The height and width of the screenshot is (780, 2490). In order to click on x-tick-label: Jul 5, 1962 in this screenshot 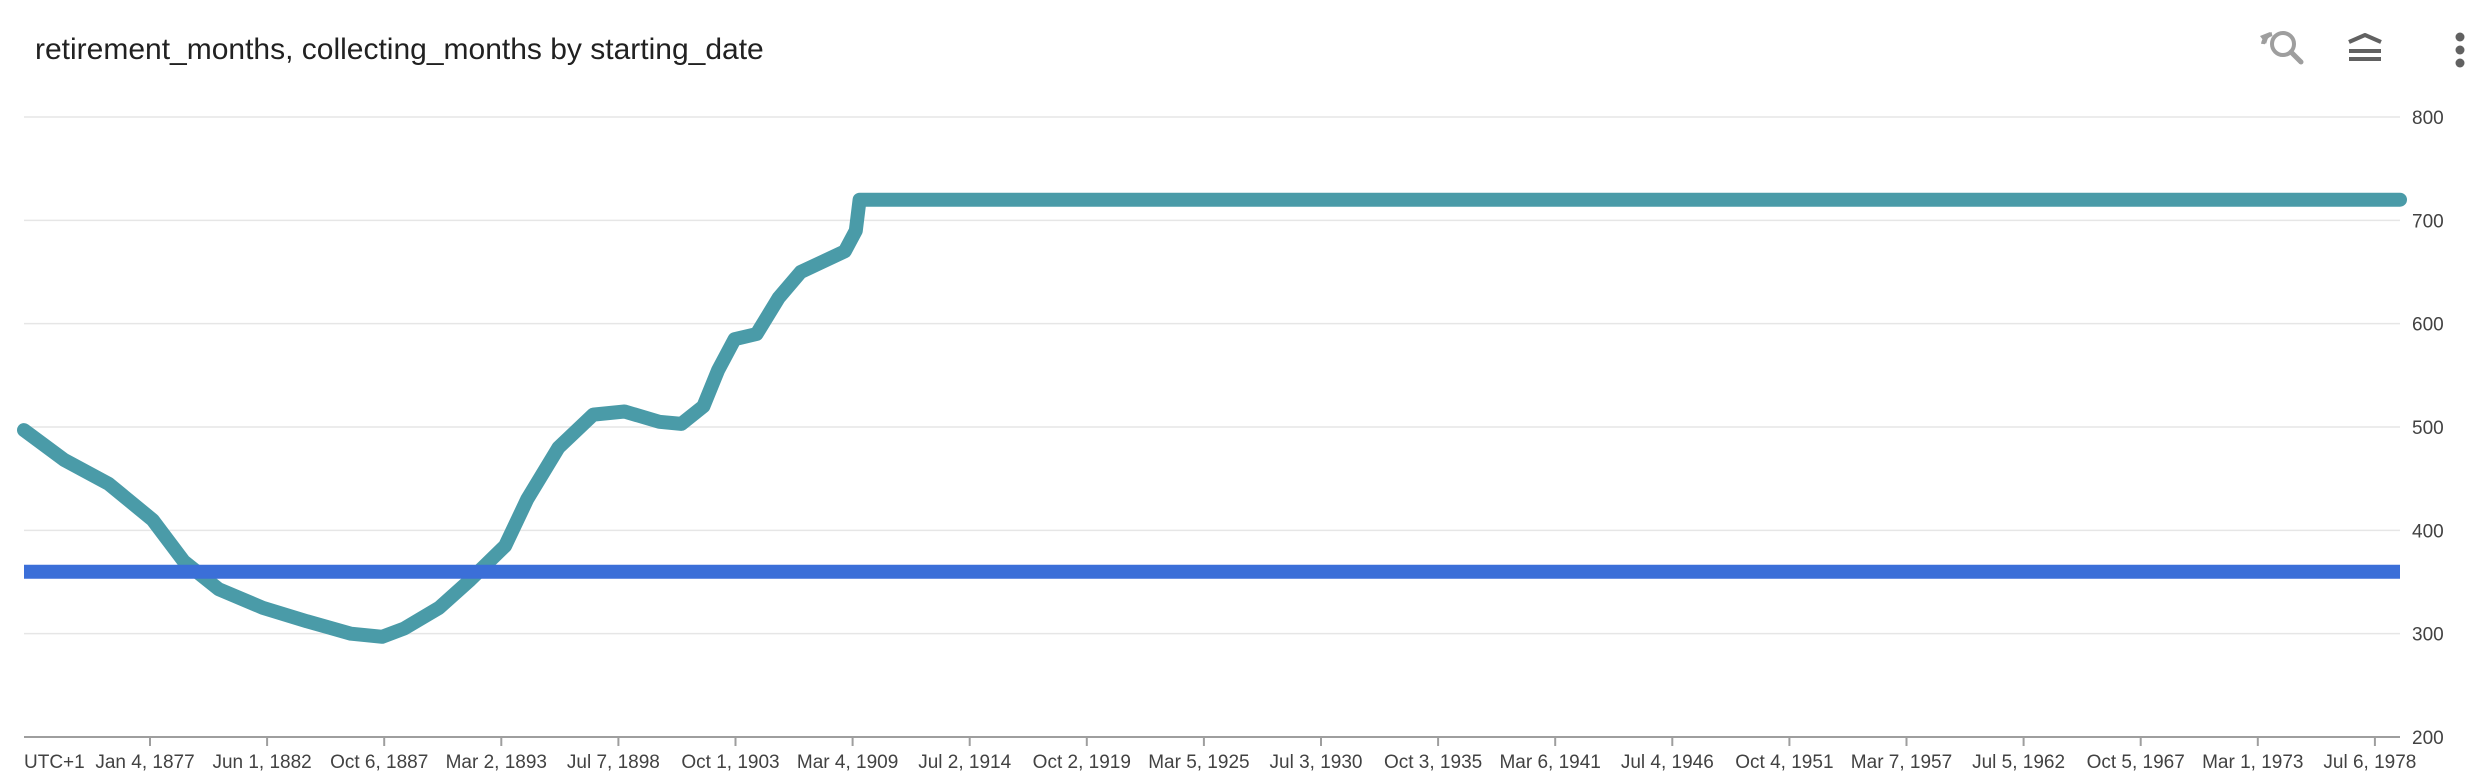, I will do `click(2018, 762)`.